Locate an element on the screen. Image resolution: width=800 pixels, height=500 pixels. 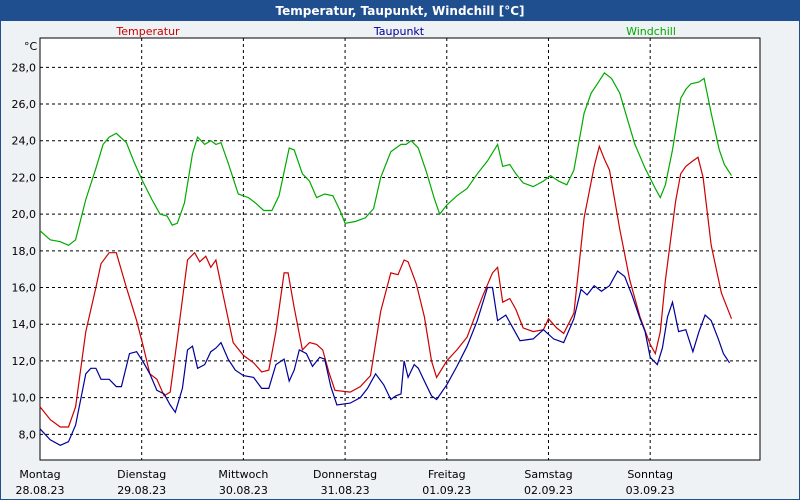
y-tick-label: 12,0 is located at coordinates (24, 361).